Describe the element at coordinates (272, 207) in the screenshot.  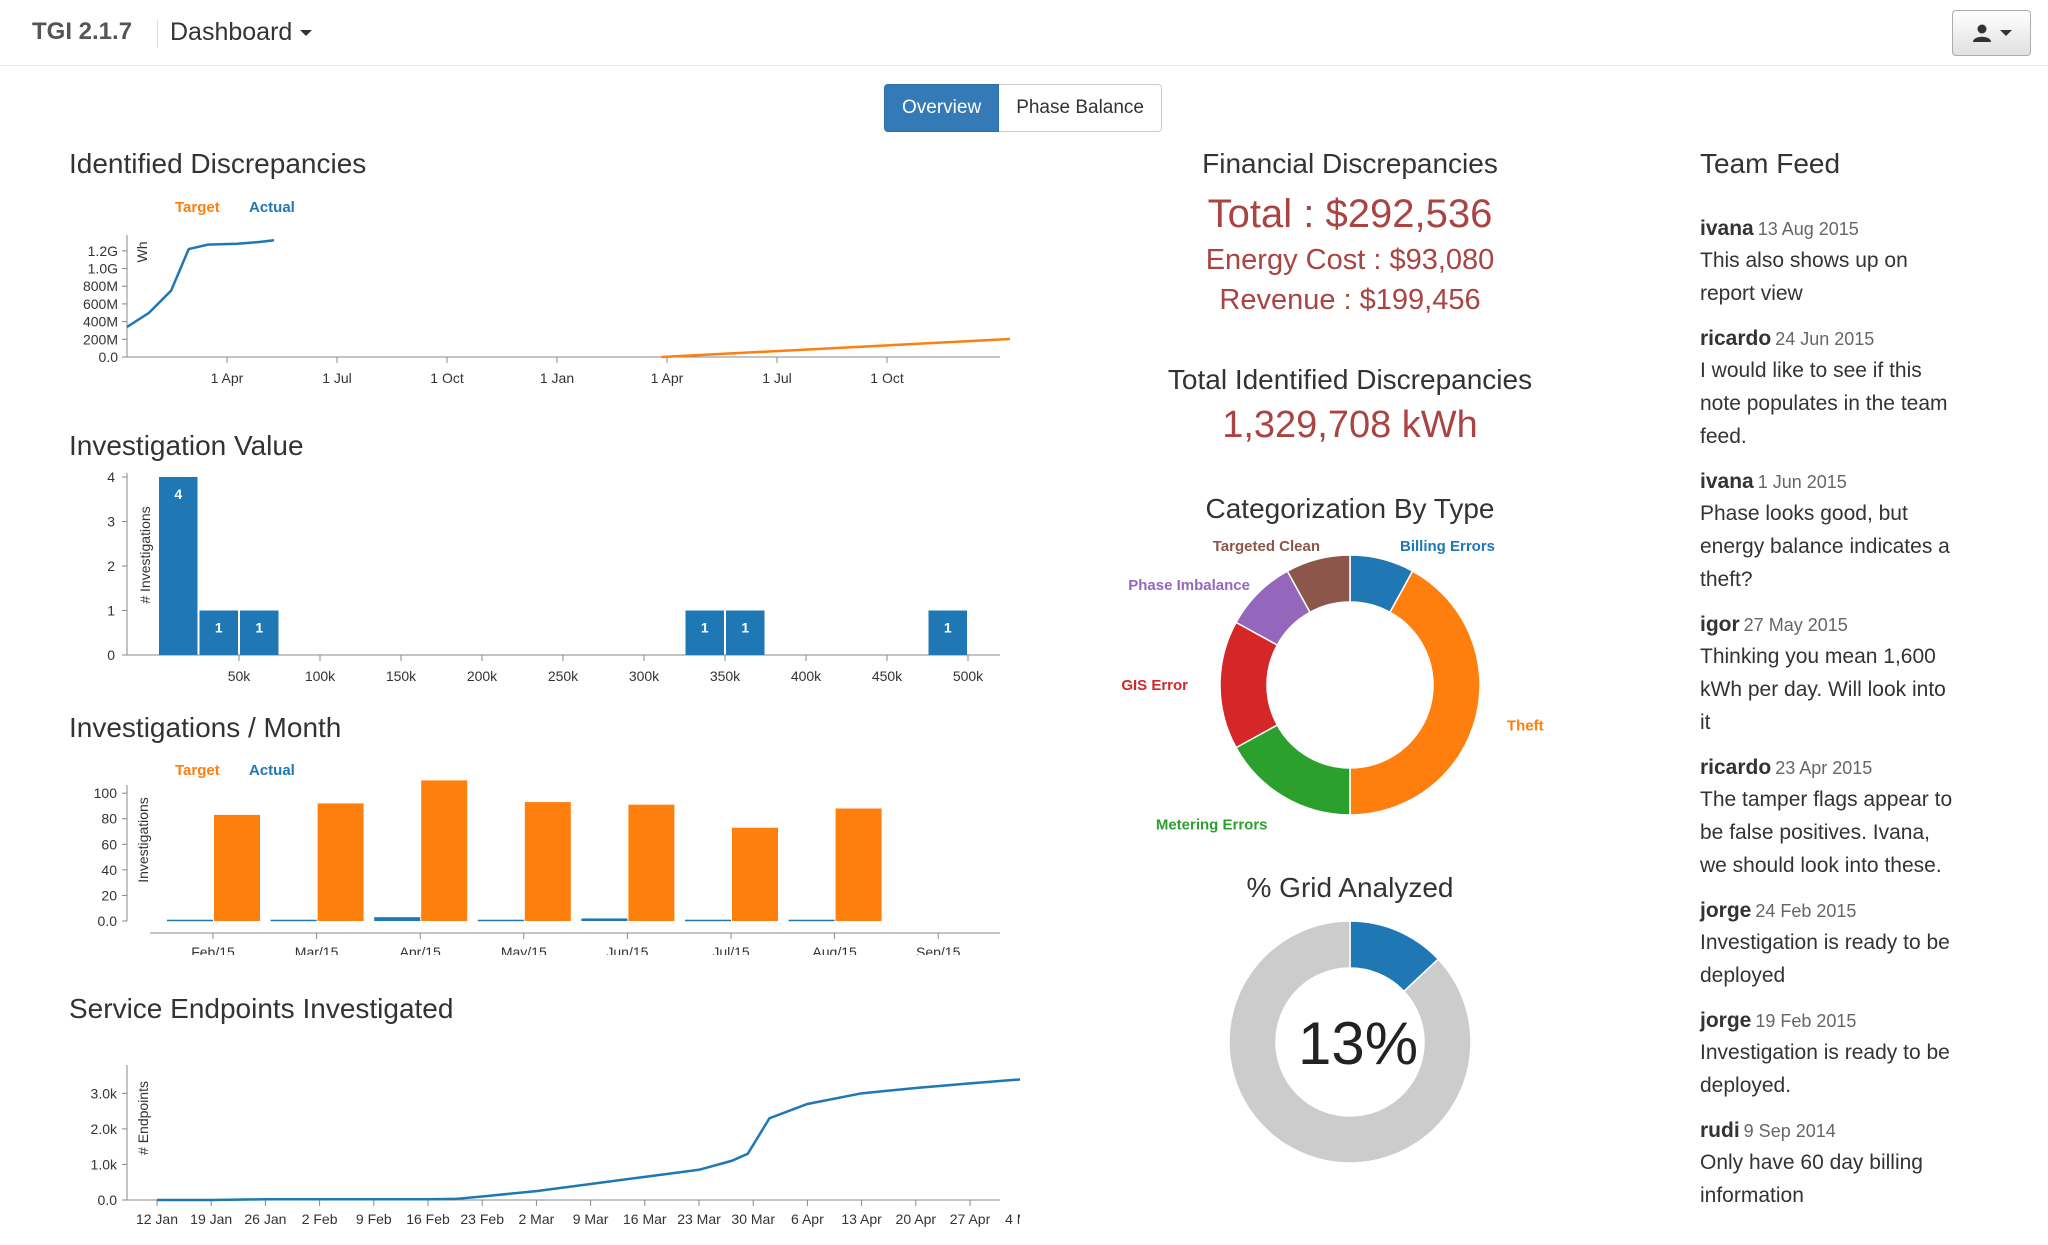
I see `legend-actual: Actual` at that location.